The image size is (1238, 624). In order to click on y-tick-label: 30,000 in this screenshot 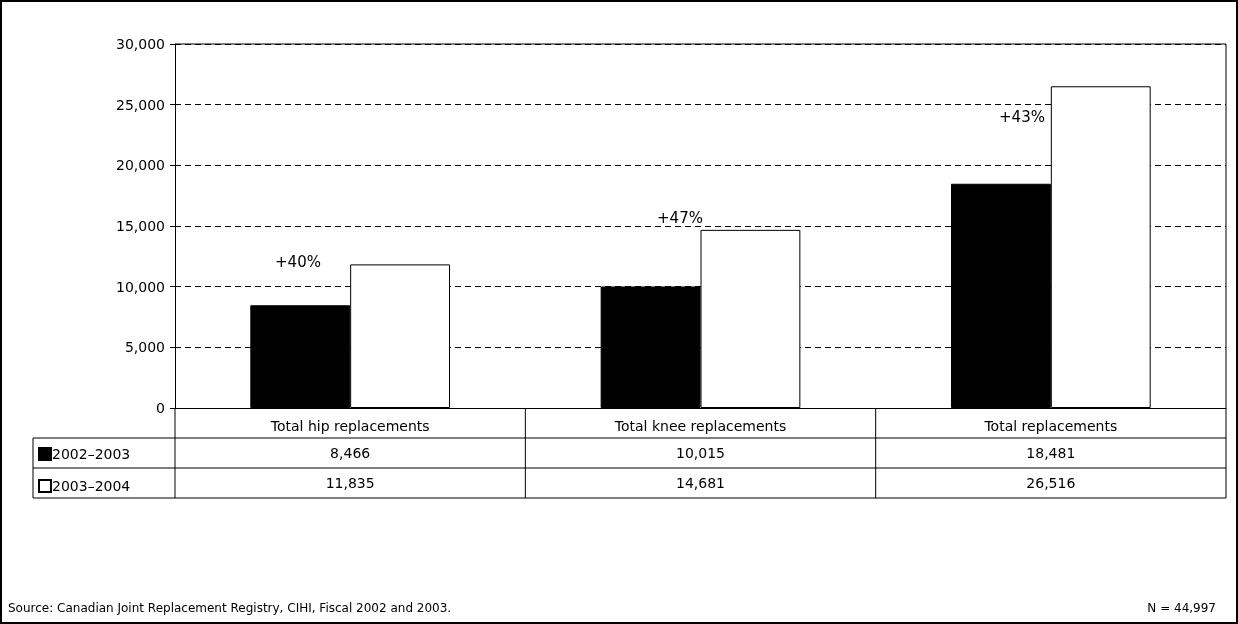, I will do `click(140, 44)`.